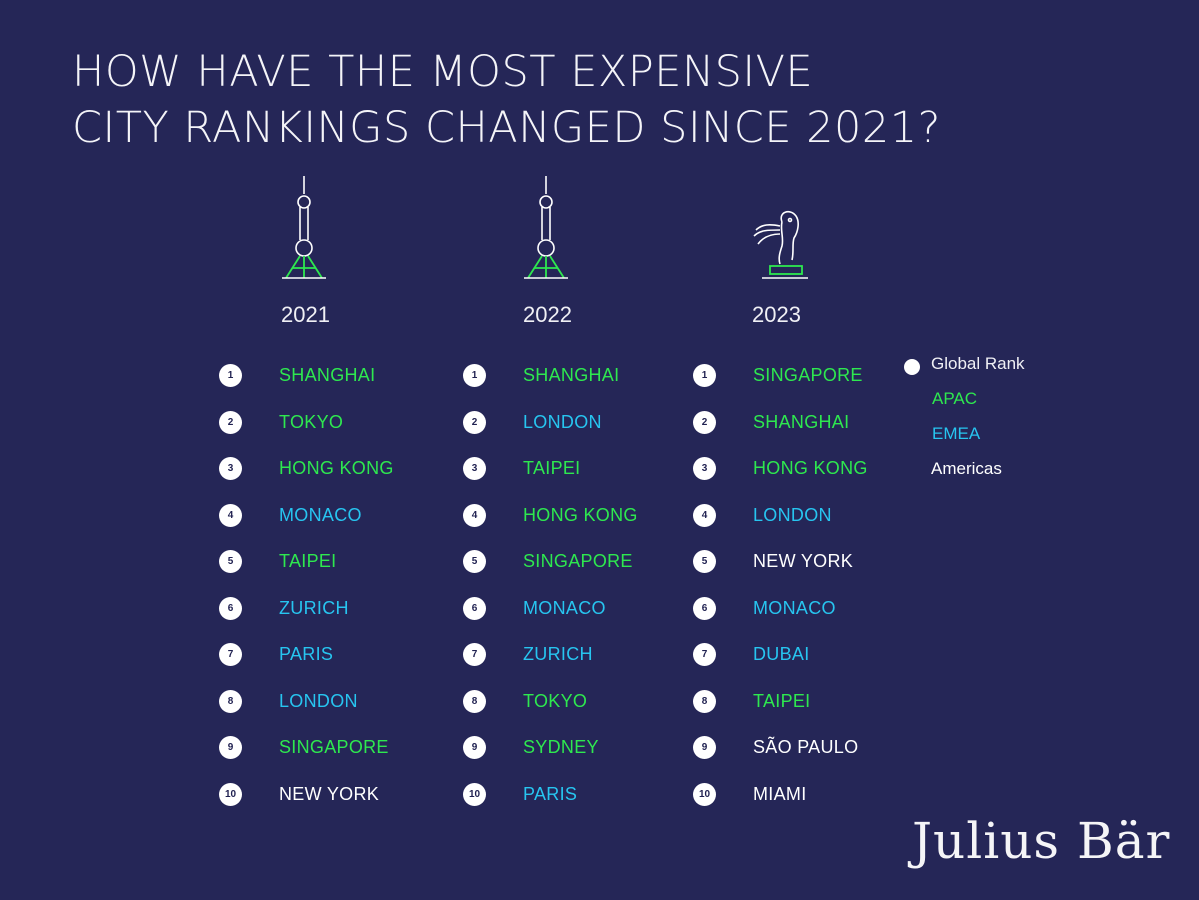 The width and height of the screenshot is (1199, 900). What do you see at coordinates (339, 655) in the screenshot?
I see `ranking-row: 7 PARIS` at bounding box center [339, 655].